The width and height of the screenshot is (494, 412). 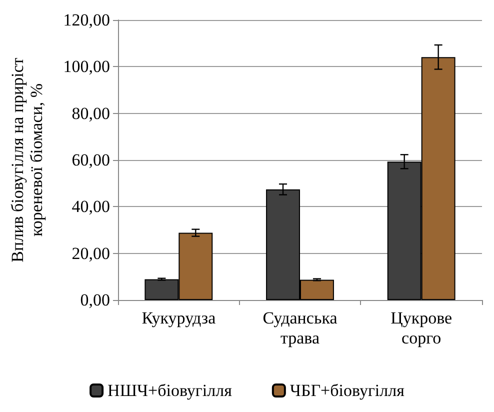 I want to click on x-tick-label: Суданська трава, so click(x=300, y=328).